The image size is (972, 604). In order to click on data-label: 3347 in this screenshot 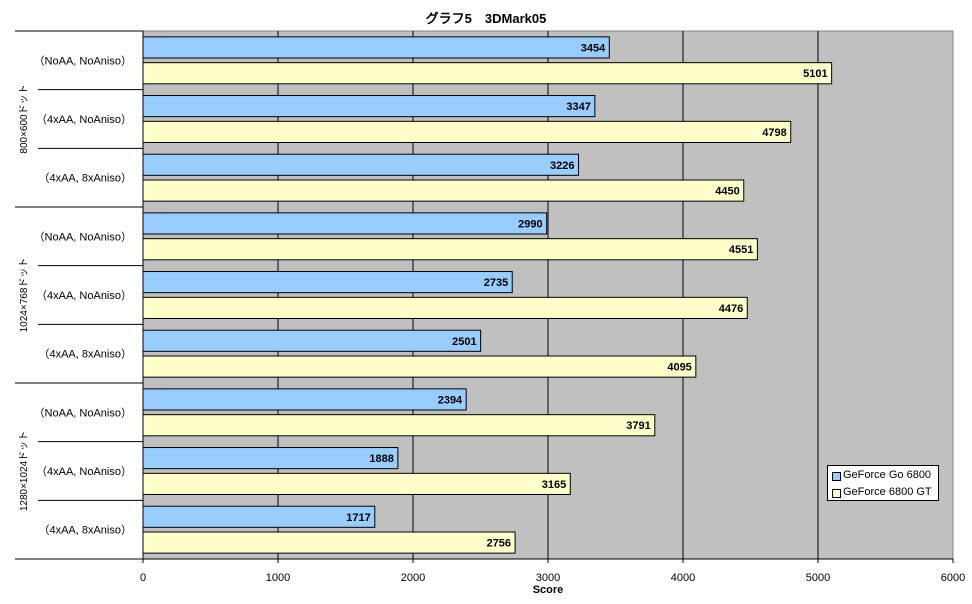, I will do `click(578, 107)`.